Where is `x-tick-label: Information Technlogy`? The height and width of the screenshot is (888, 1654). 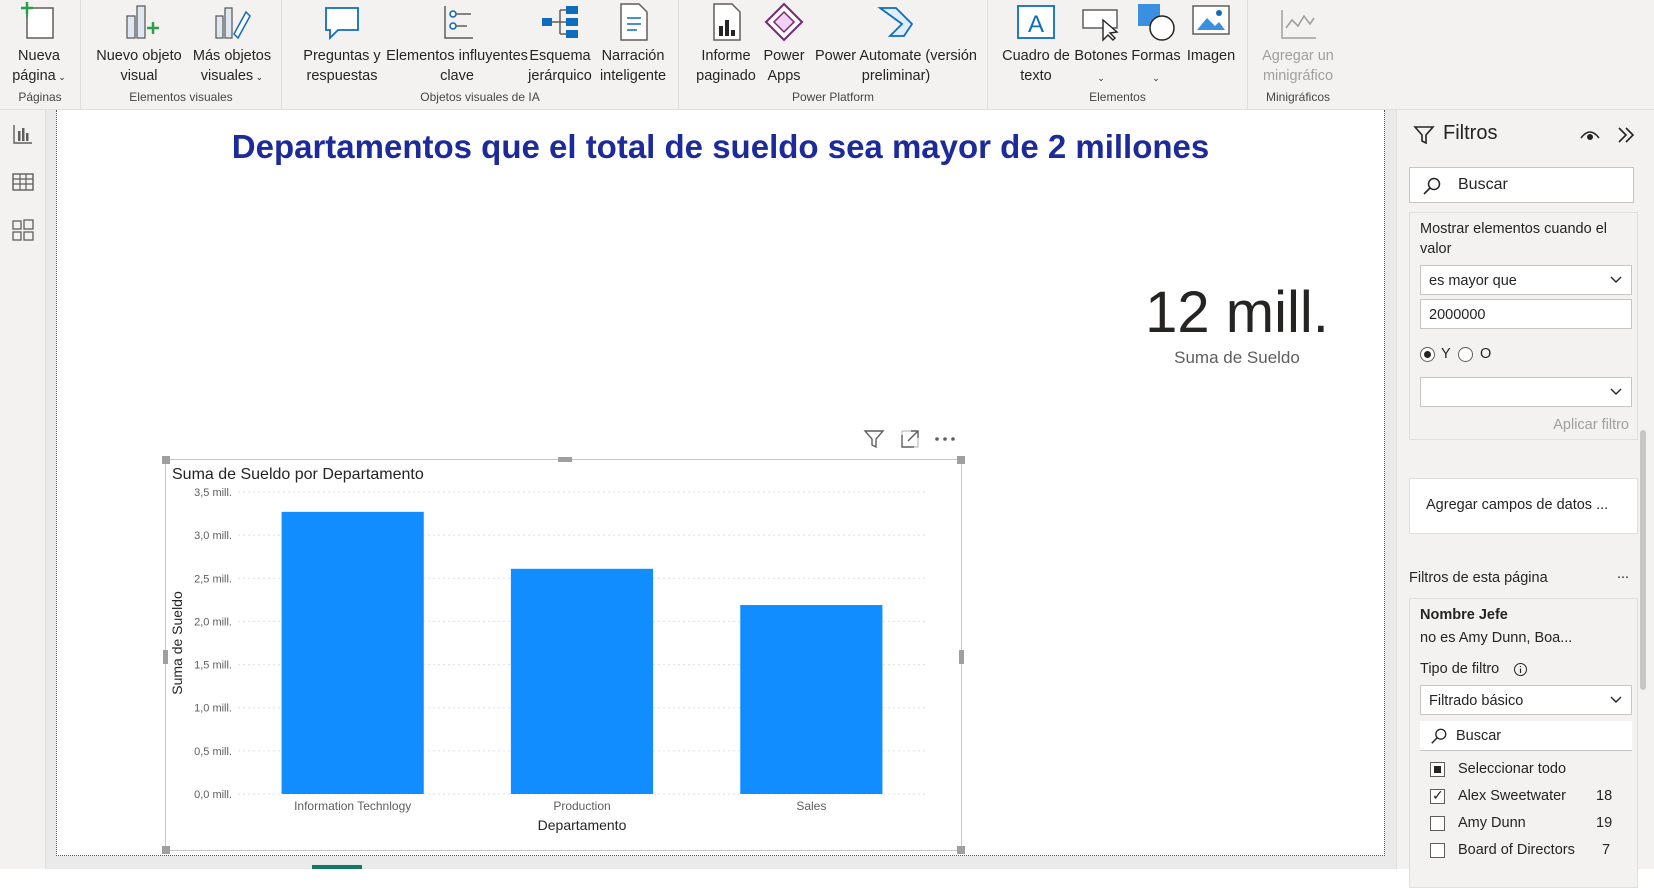 x-tick-label: Information Technlogy is located at coordinates (352, 806).